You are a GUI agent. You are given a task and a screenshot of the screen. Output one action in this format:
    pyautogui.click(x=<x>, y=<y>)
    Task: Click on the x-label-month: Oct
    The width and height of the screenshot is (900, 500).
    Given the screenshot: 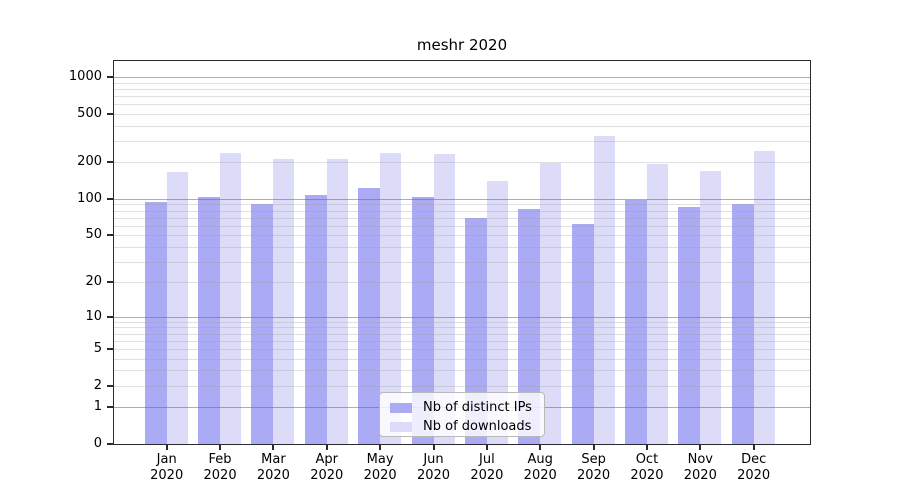 What is the action you would take?
    pyautogui.click(x=647, y=459)
    